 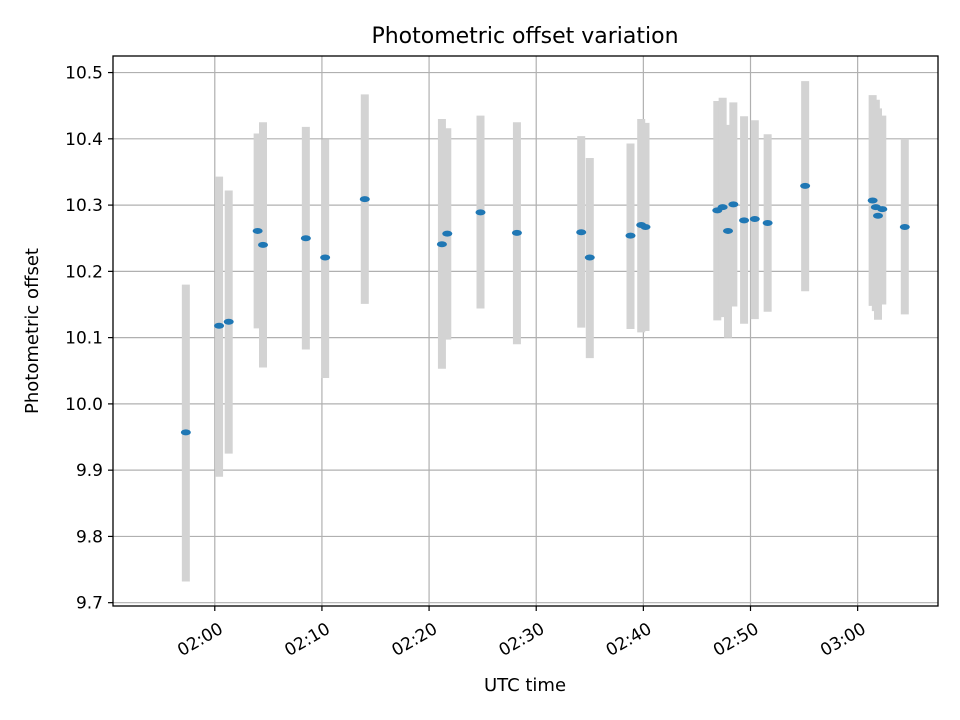 What do you see at coordinates (629, 640) in the screenshot?
I see `x-tick-label: 02:40` at bounding box center [629, 640].